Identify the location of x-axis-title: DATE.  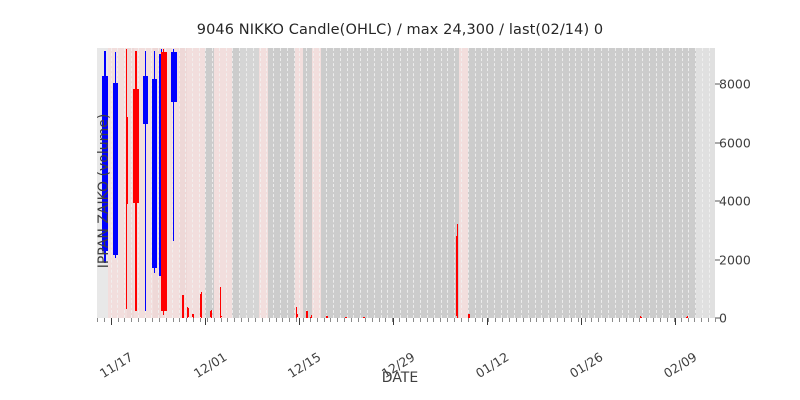
(400, 378).